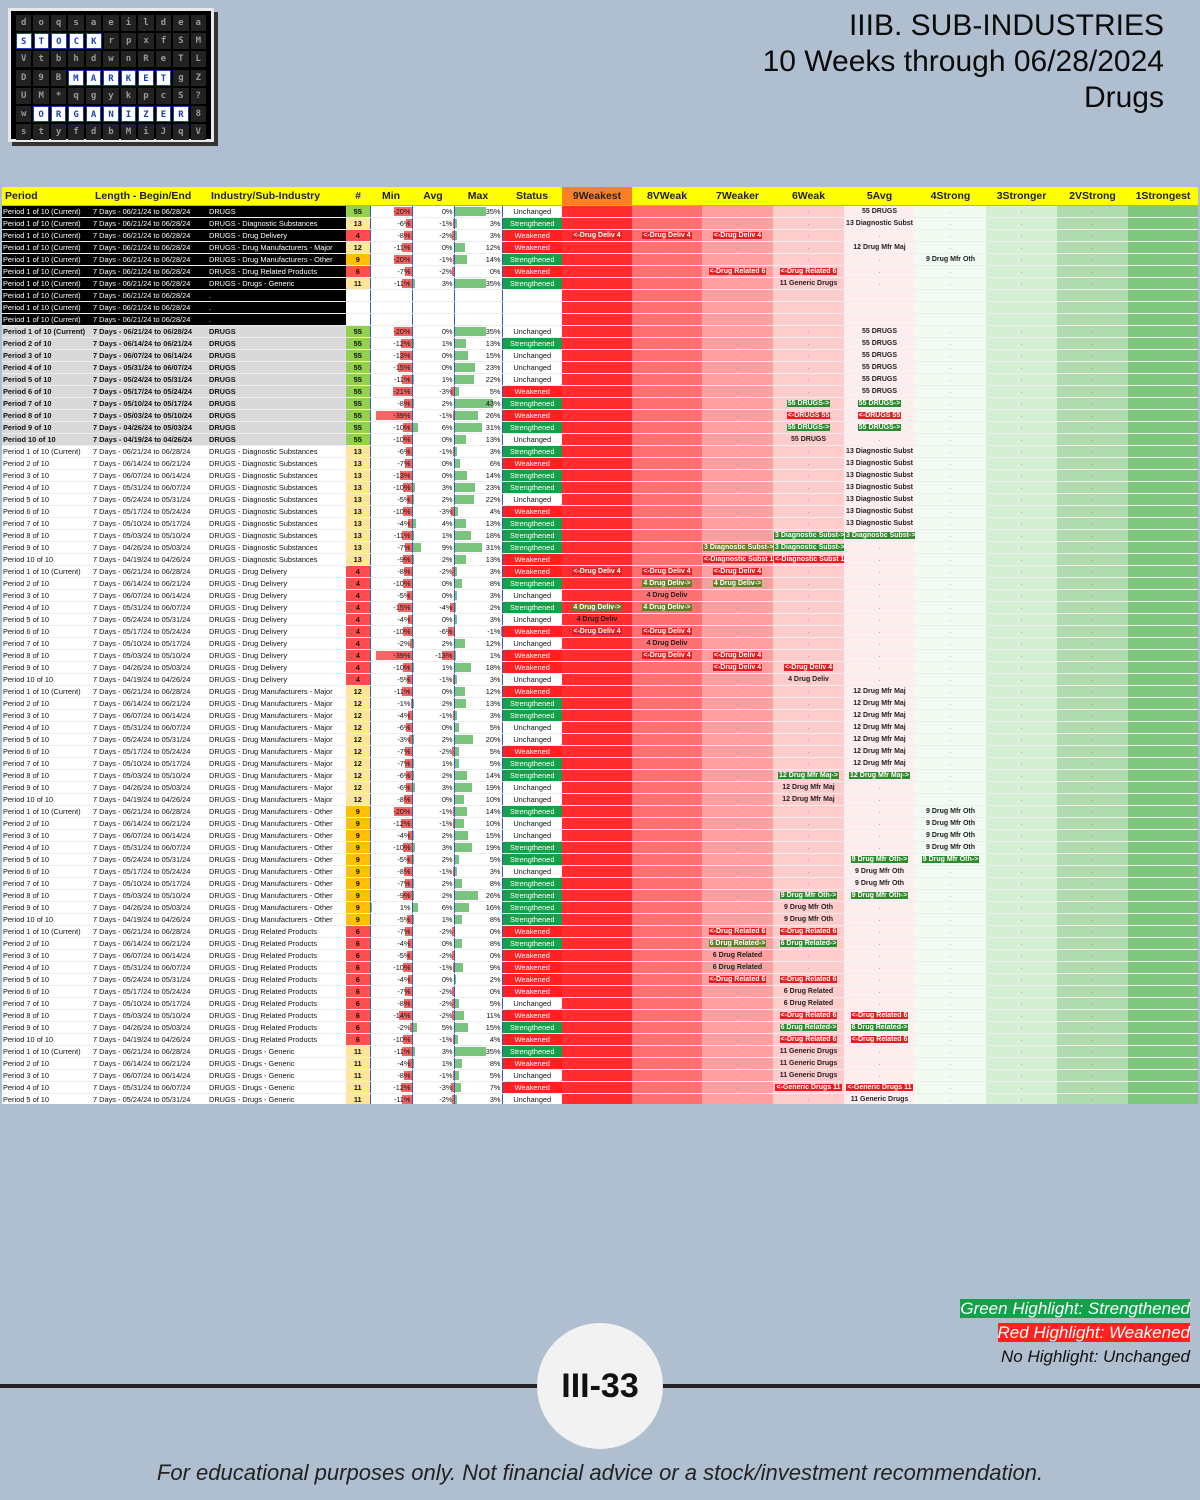  Describe the element at coordinates (390, 883) in the screenshot. I see `min-cell: -7%` at that location.